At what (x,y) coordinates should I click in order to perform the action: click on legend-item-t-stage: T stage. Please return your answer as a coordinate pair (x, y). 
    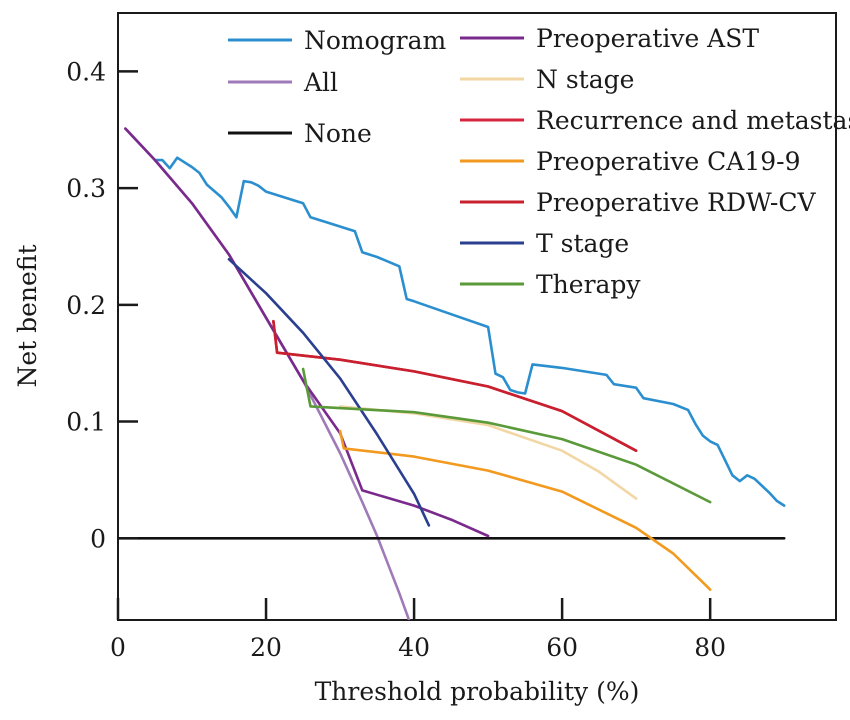
    Looking at the image, I should click on (544, 243).